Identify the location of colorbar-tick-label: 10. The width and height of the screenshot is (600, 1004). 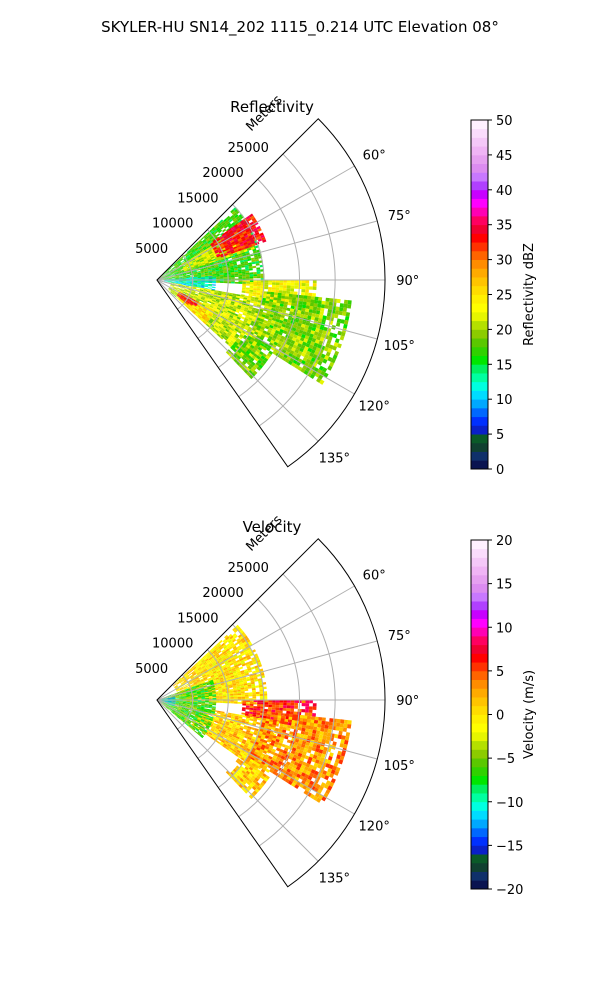
(504, 400).